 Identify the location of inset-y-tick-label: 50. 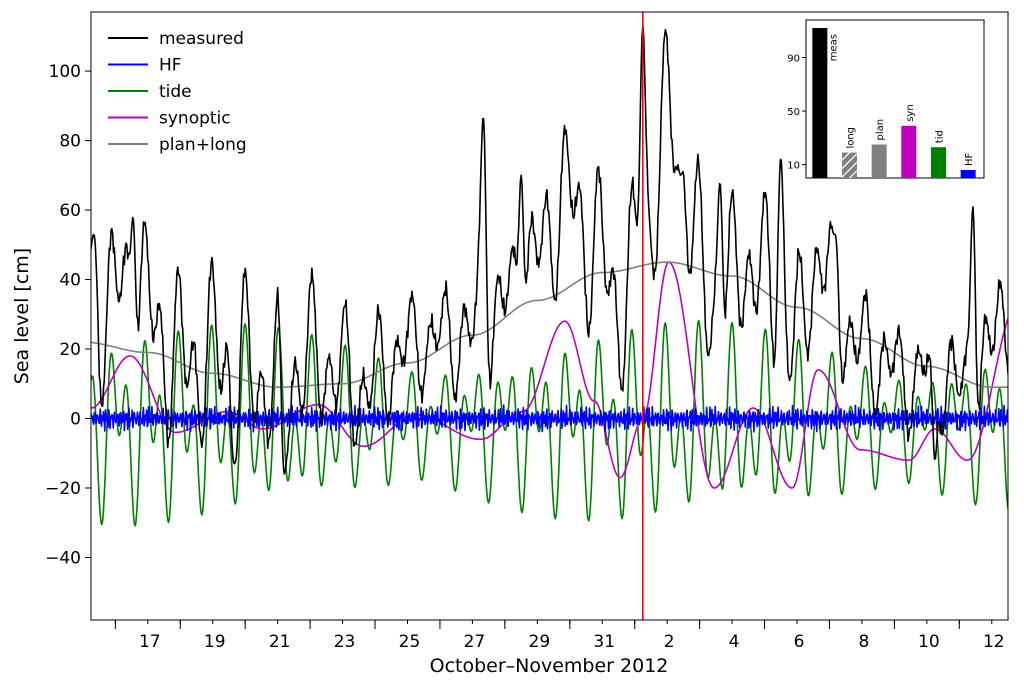
(793, 112).